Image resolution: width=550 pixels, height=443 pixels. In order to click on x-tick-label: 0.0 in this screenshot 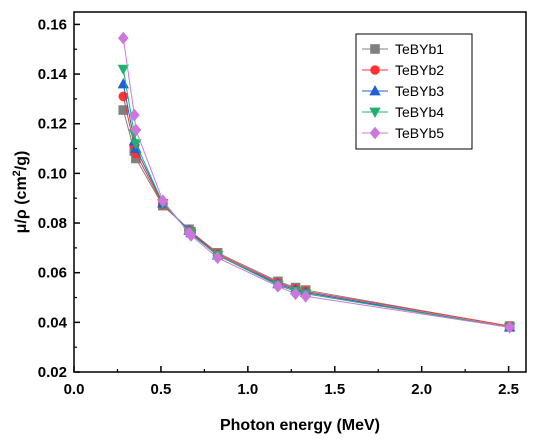, I will do `click(74, 389)`.